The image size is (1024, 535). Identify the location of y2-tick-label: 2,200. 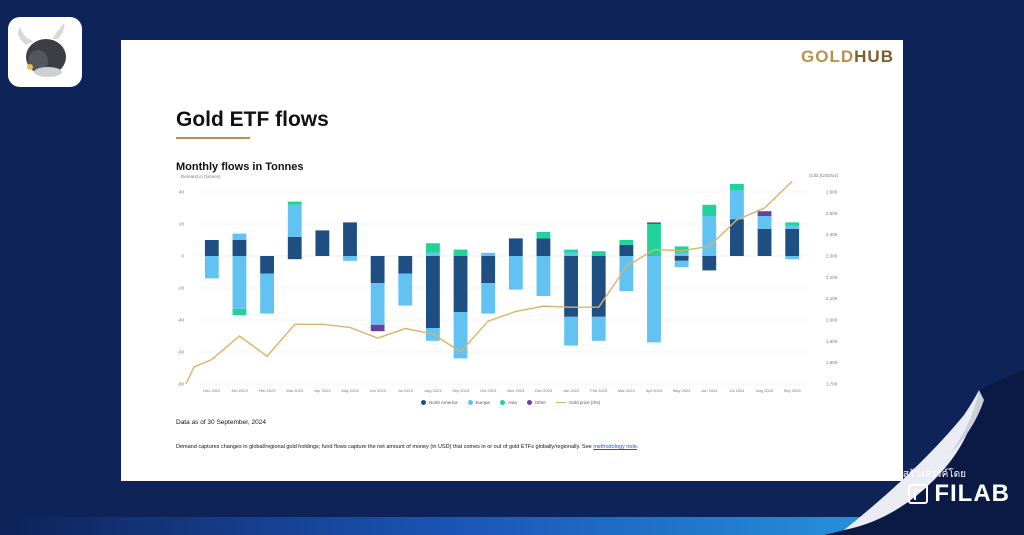
(832, 277).